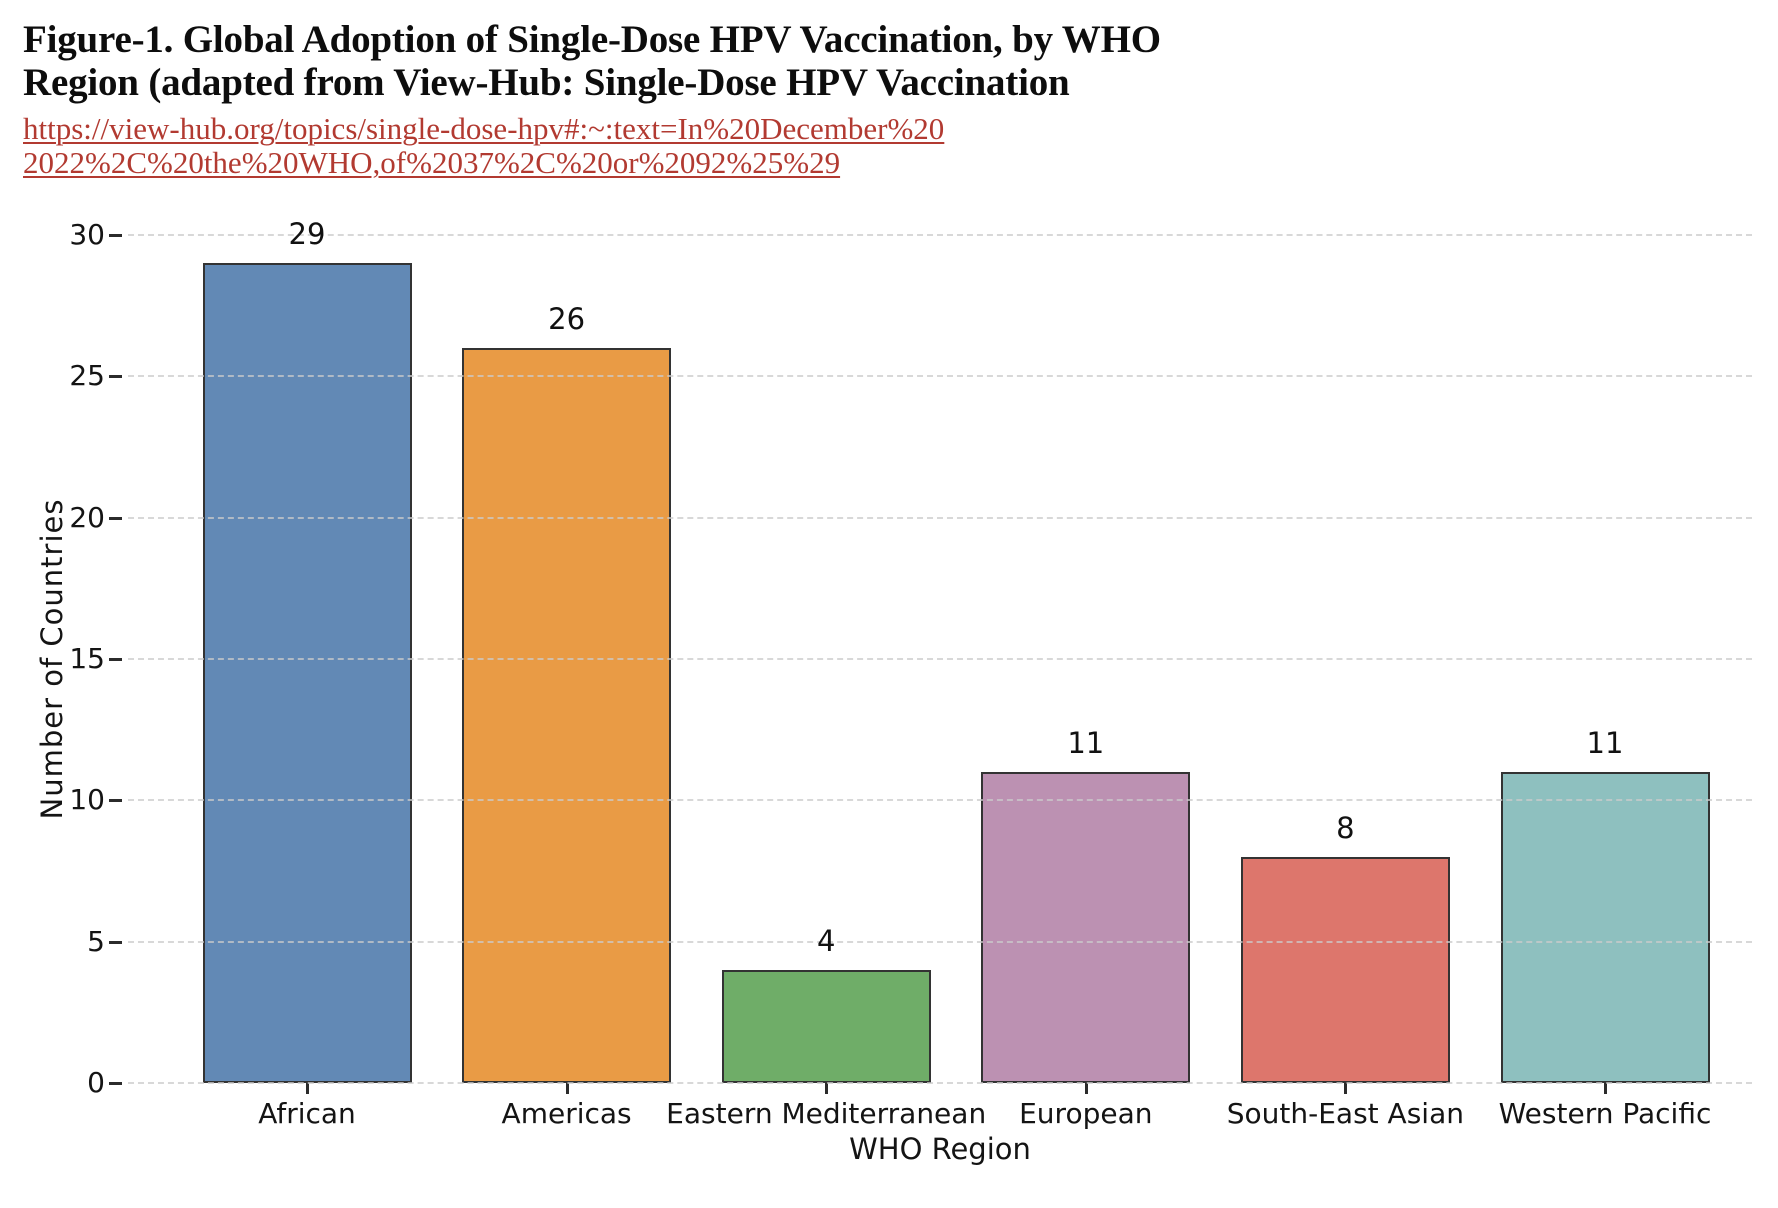 The height and width of the screenshot is (1208, 1778). Describe the element at coordinates (826, 940) in the screenshot. I see `bar-value-label: 4` at that location.